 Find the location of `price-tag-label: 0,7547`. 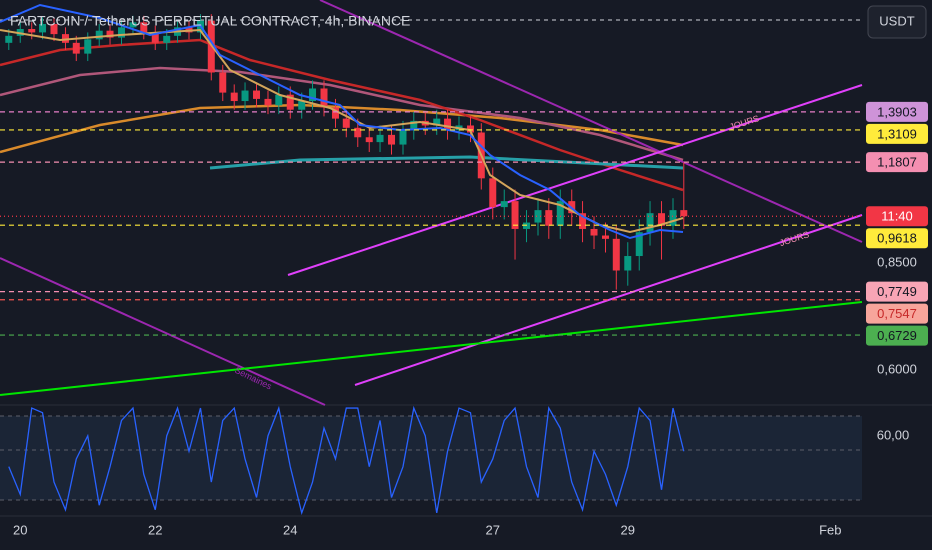

price-tag-label: 0,7547 is located at coordinates (897, 313).